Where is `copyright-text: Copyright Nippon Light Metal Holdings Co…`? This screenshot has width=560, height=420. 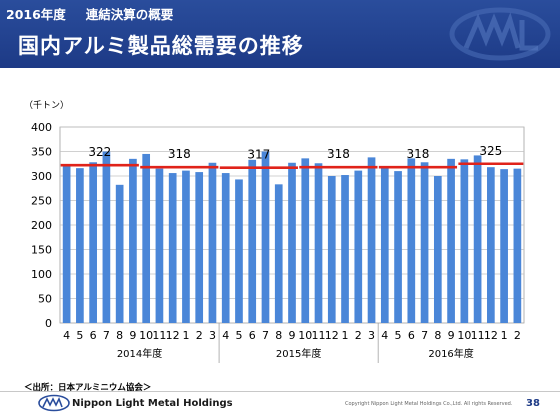
copyright-text: Copyright Nippon Light Metal Holdings Co… is located at coordinates (429, 404).